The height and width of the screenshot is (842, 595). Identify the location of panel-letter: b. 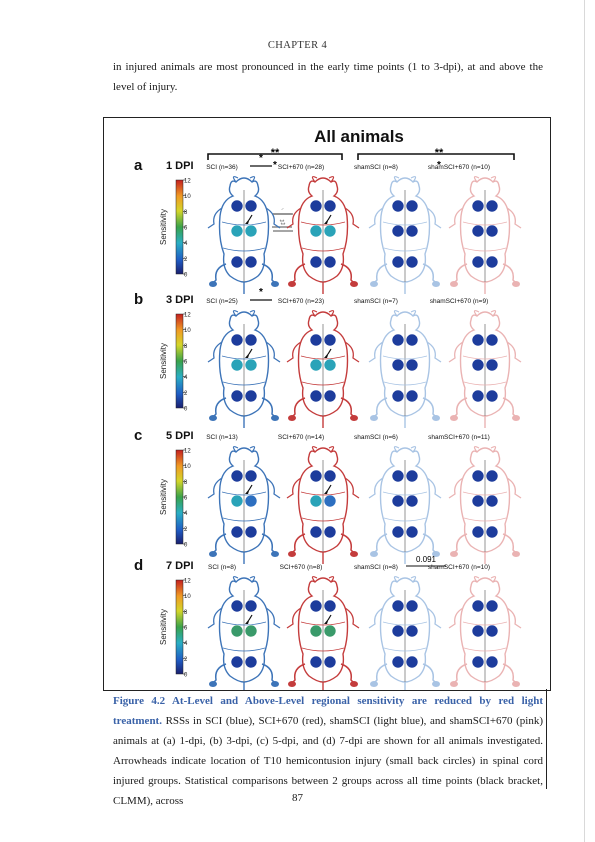
(138, 299).